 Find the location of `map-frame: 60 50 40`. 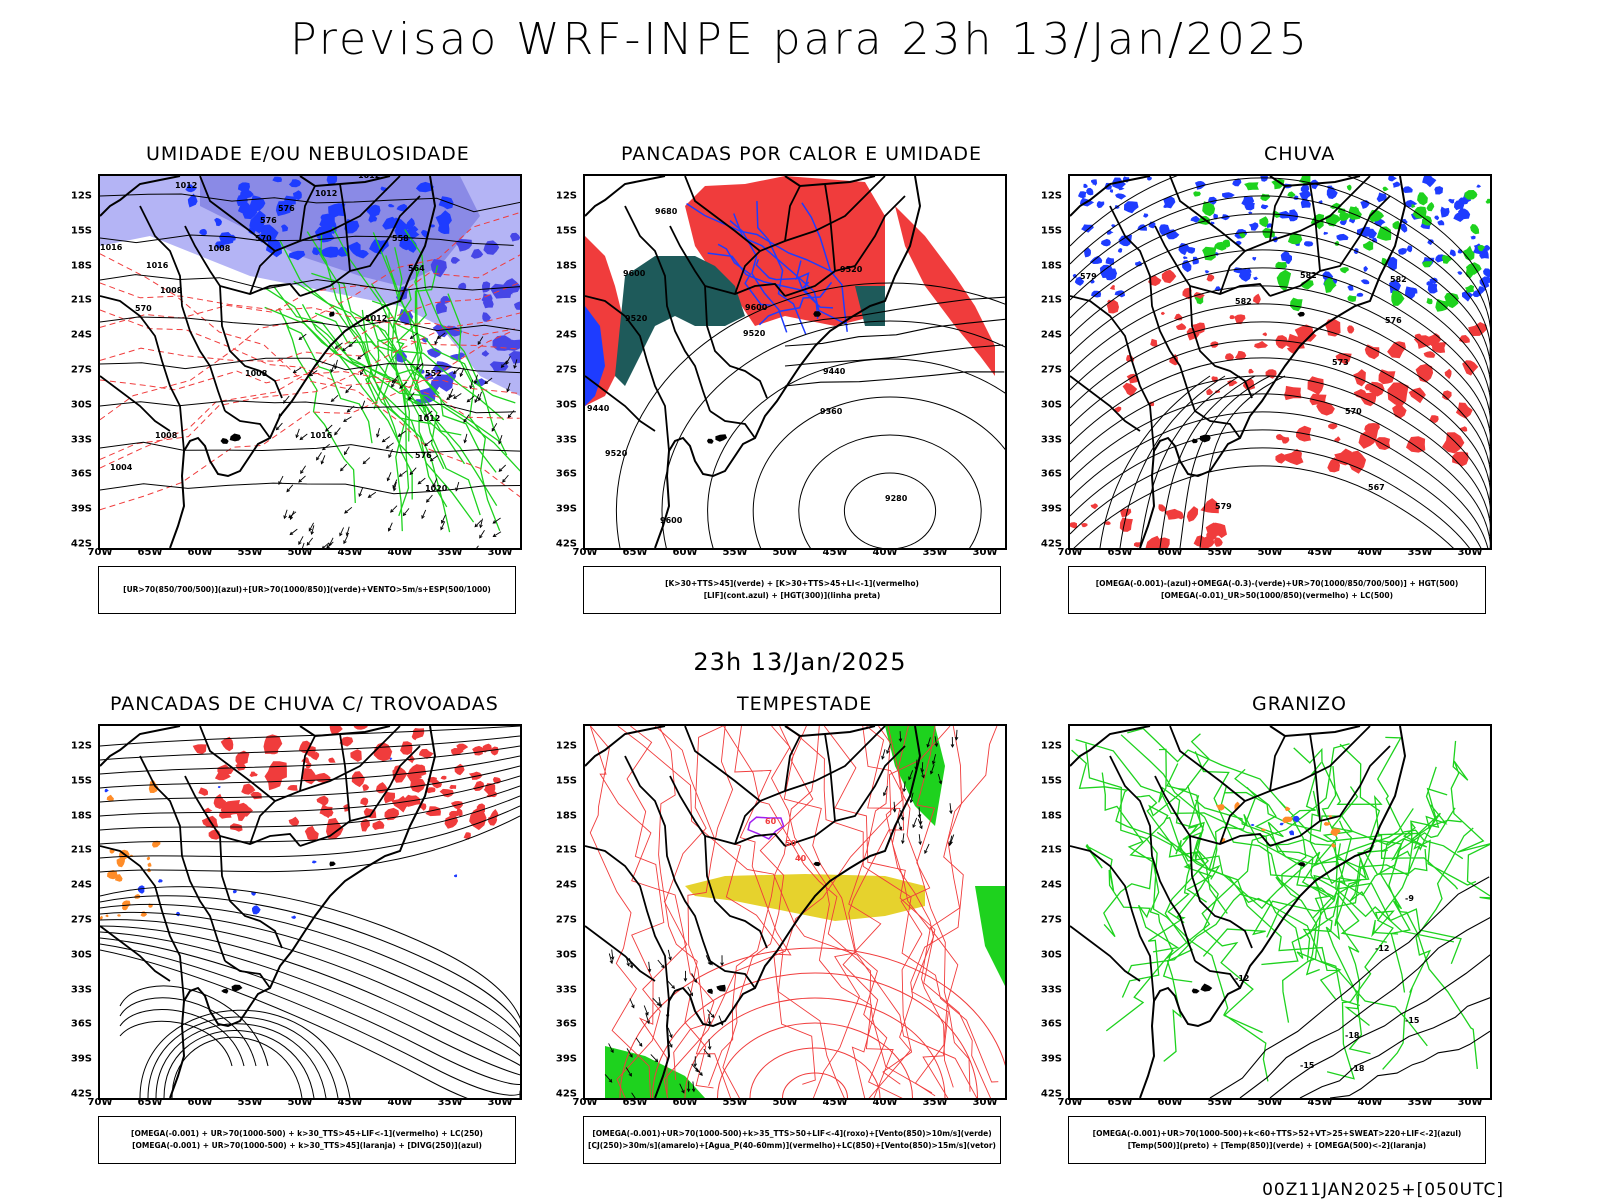

map-frame: 60 50 40 is located at coordinates (795, 912).